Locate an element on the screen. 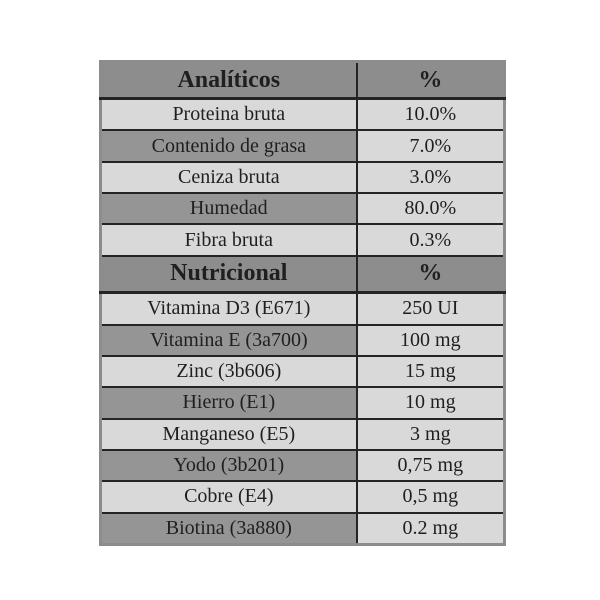 The image size is (600, 600). row-label: Manganeso (E5) is located at coordinates (228, 434).